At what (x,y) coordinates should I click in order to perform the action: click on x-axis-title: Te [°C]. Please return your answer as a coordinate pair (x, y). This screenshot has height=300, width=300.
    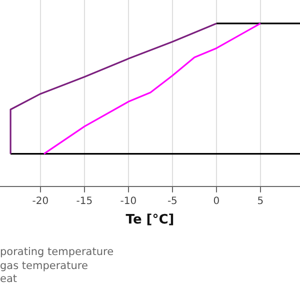
    Looking at the image, I should click on (150, 220).